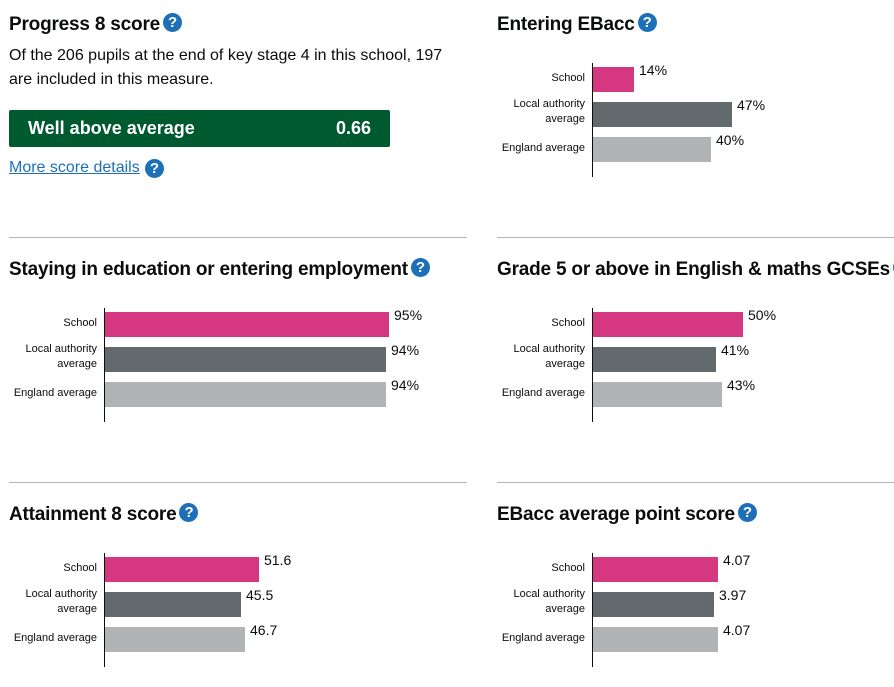 Image resolution: width=894 pixels, height=687 pixels. What do you see at coordinates (353, 128) in the screenshot?
I see `progress8-band-value: 0.66` at bounding box center [353, 128].